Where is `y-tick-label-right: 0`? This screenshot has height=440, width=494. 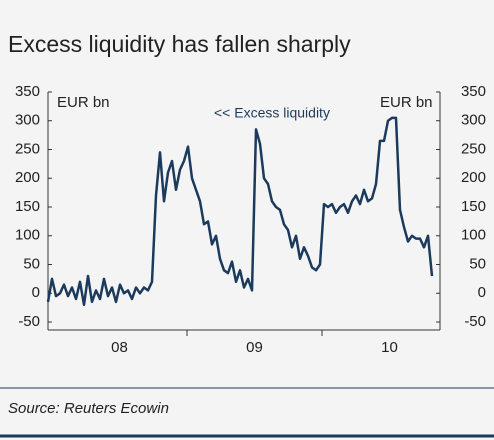 y-tick-label-right: 0 is located at coordinates (482, 292).